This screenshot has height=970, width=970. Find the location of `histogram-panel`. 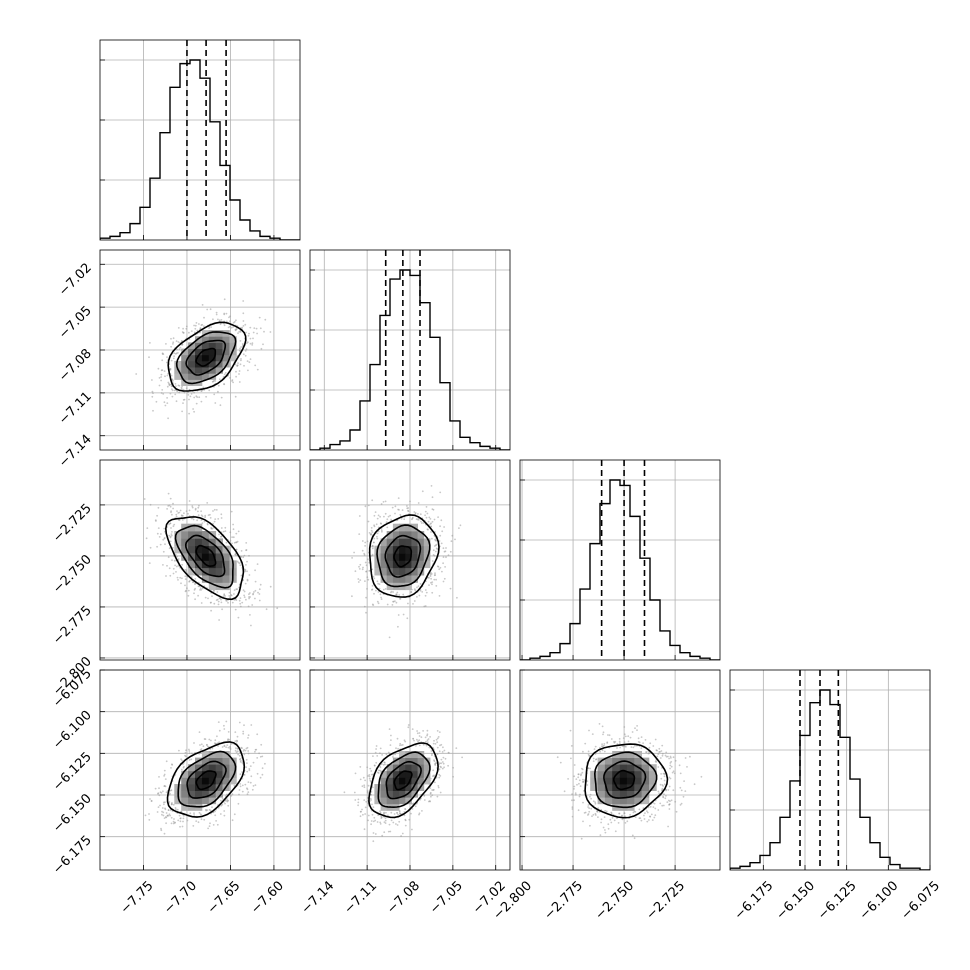

histogram-panel is located at coordinates (620, 560).